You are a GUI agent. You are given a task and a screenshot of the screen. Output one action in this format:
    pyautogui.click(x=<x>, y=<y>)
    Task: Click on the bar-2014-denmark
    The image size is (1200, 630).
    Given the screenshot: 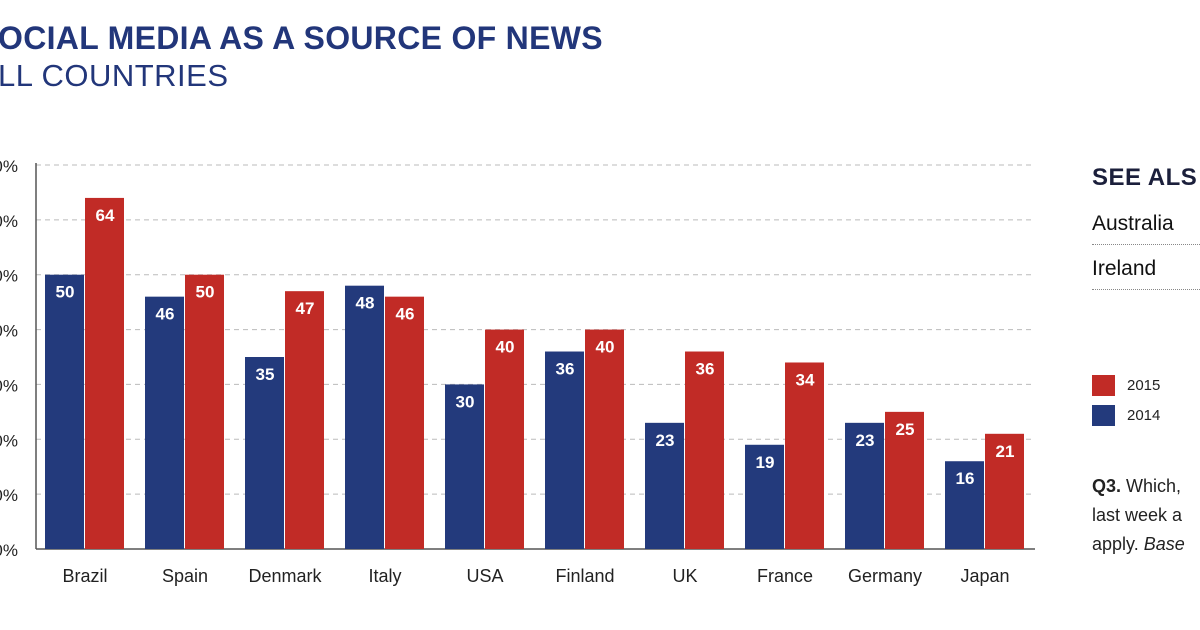 What is the action you would take?
    pyautogui.click(x=264, y=453)
    